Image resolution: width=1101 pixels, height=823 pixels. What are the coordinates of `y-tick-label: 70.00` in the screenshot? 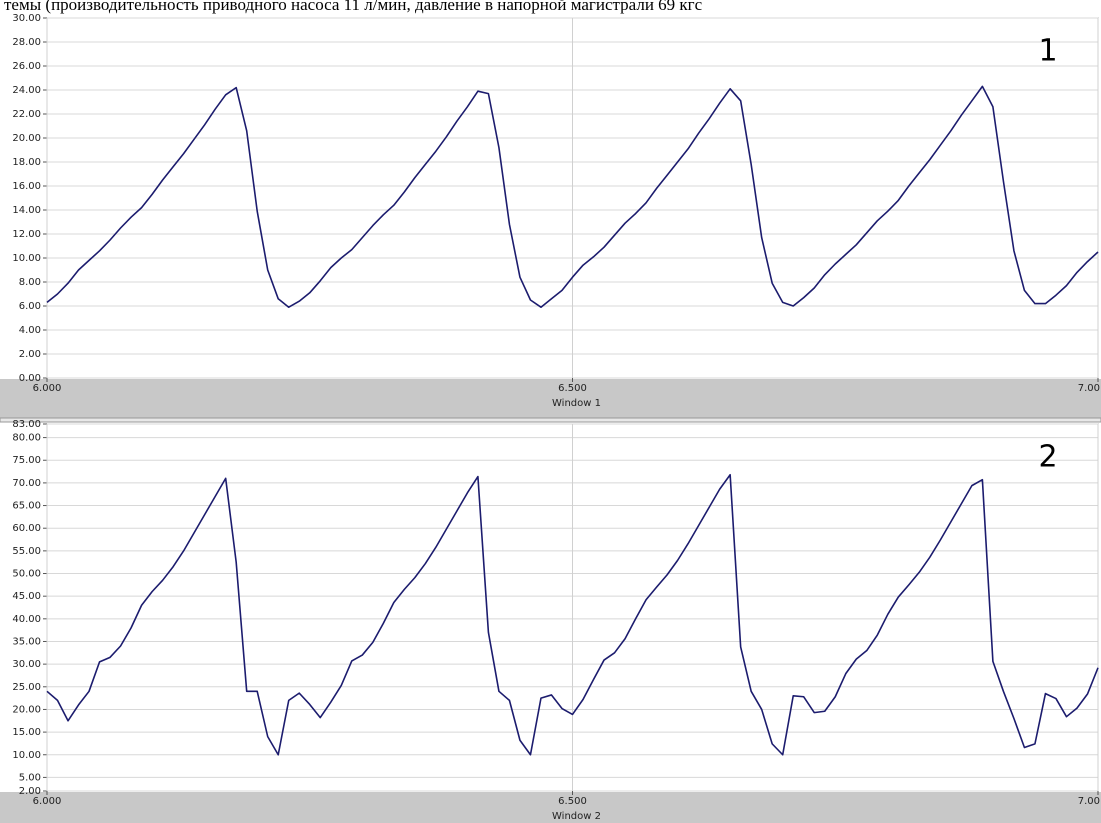 It's located at (26, 483).